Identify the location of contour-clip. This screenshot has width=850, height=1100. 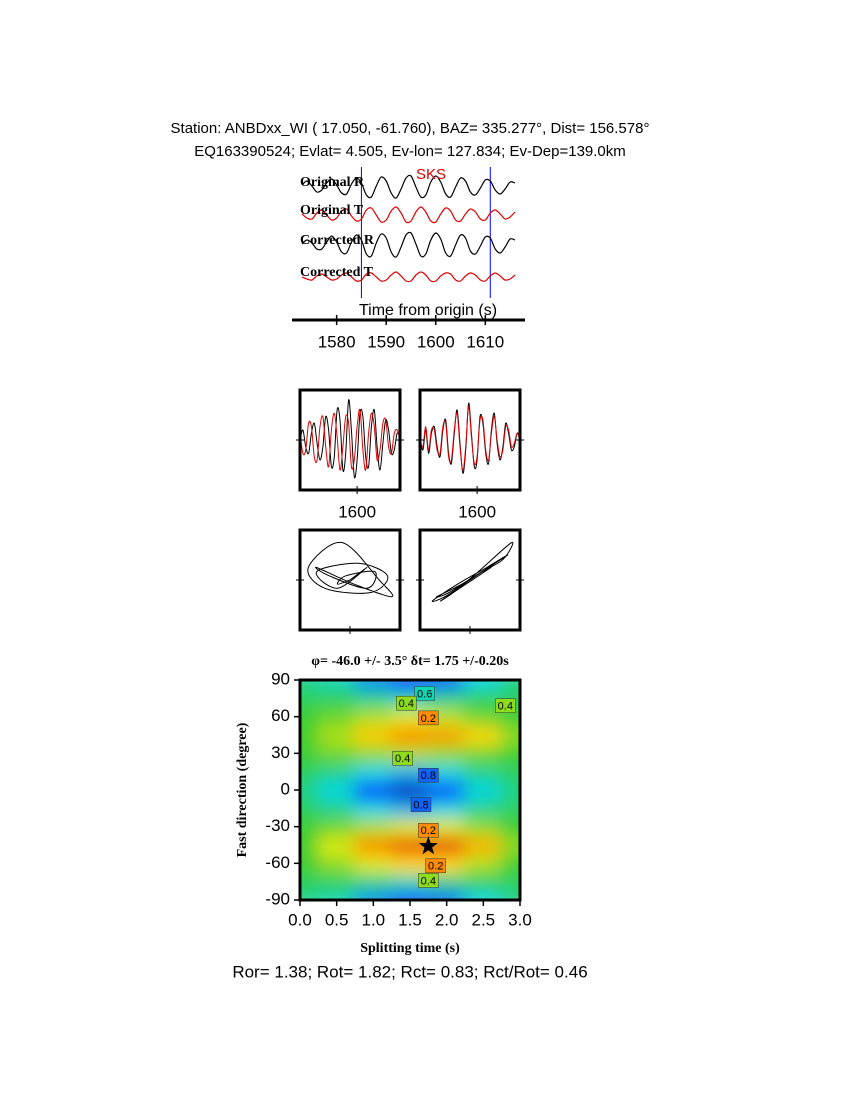
(410, 790).